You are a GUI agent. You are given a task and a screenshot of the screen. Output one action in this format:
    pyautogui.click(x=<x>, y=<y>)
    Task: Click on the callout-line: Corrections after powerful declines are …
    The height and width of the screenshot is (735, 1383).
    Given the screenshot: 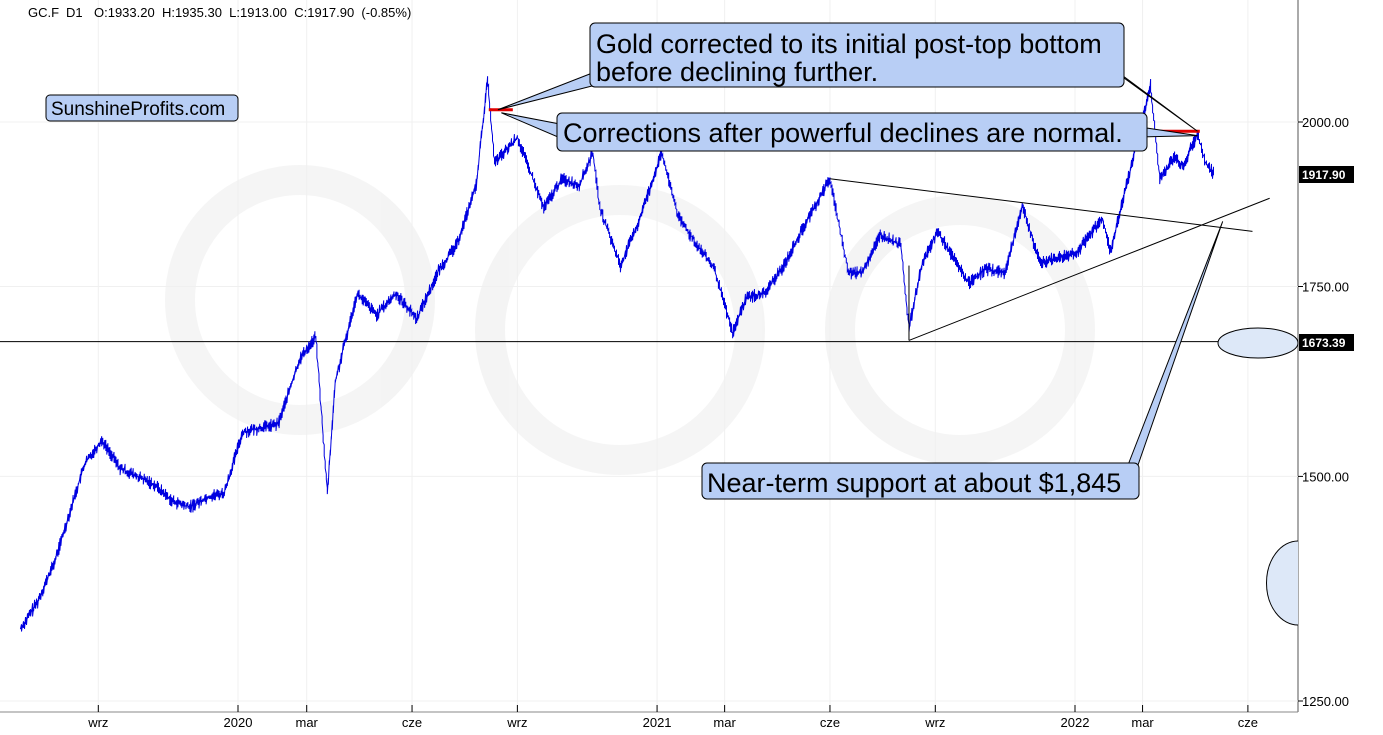 What is the action you would take?
    pyautogui.click(x=843, y=133)
    